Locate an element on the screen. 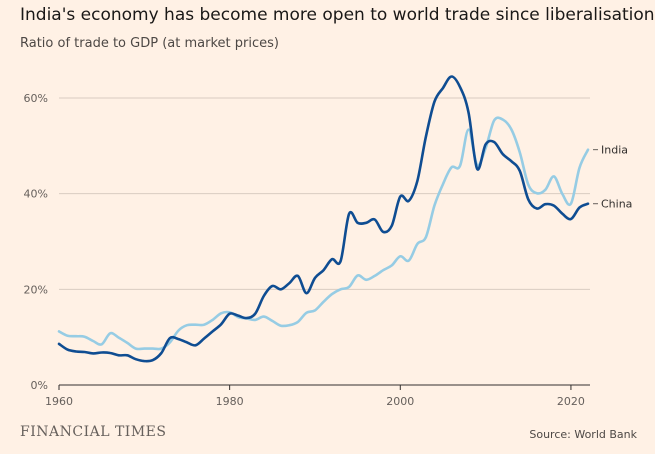 This screenshot has width=655, height=454. brand-logo: FINANCIAL TIMES is located at coordinates (93, 432).